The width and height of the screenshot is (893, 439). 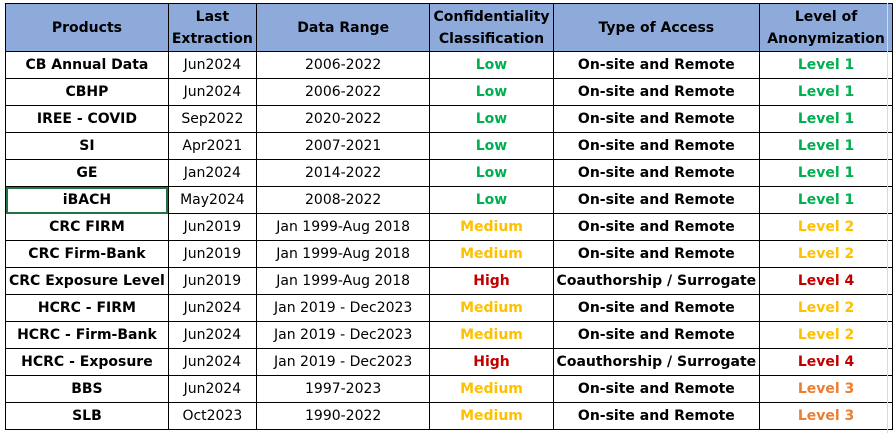 What do you see at coordinates (87, 308) in the screenshot?
I see `product-cell: HCRC - FIRM` at bounding box center [87, 308].